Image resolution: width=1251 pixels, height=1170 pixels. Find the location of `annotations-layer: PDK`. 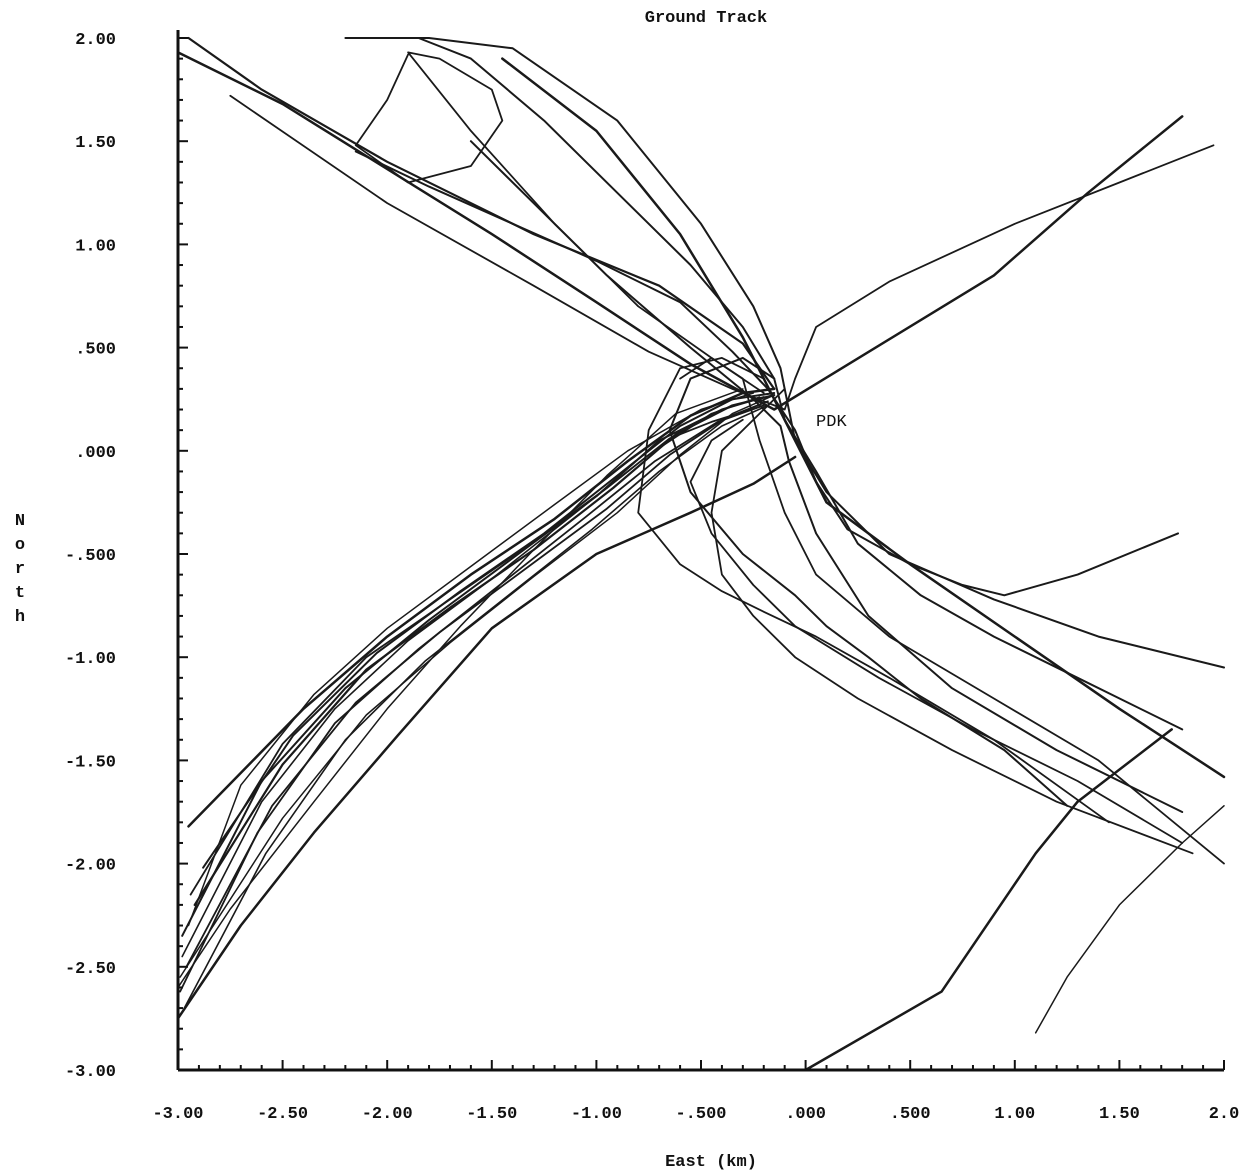

annotations-layer: PDK is located at coordinates (831, 422).